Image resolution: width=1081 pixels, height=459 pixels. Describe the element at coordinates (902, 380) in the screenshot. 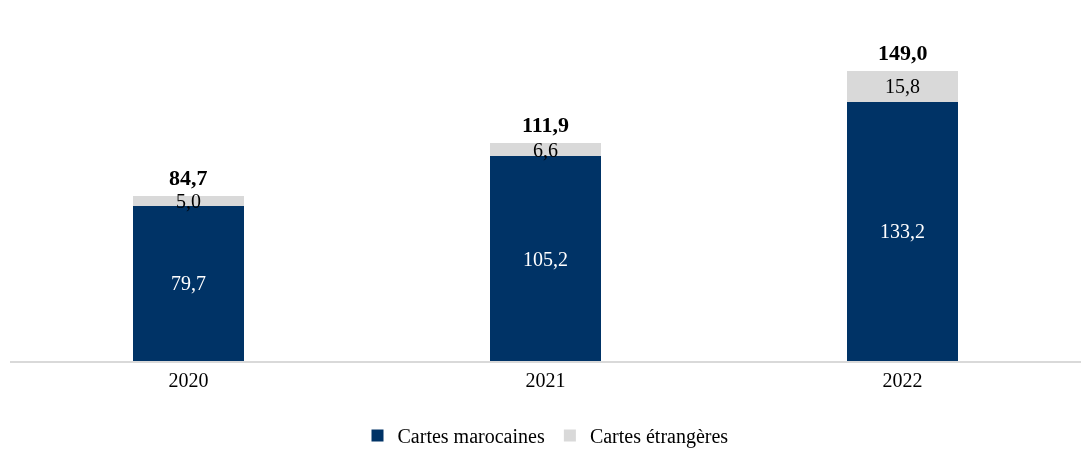

I see `x-tick-label: 2022` at that location.